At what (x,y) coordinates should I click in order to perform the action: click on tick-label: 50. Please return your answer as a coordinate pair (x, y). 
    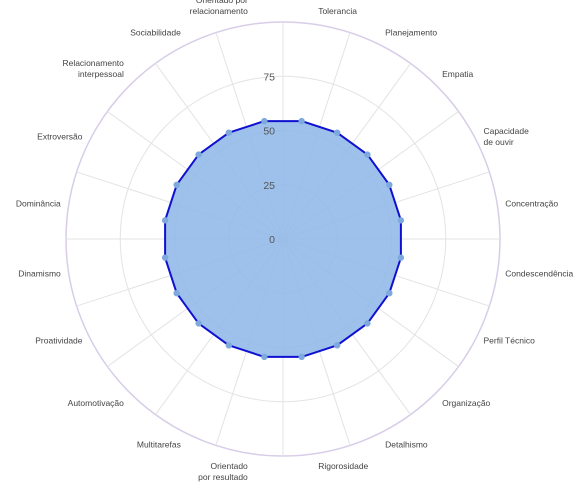
    Looking at the image, I should click on (269, 132).